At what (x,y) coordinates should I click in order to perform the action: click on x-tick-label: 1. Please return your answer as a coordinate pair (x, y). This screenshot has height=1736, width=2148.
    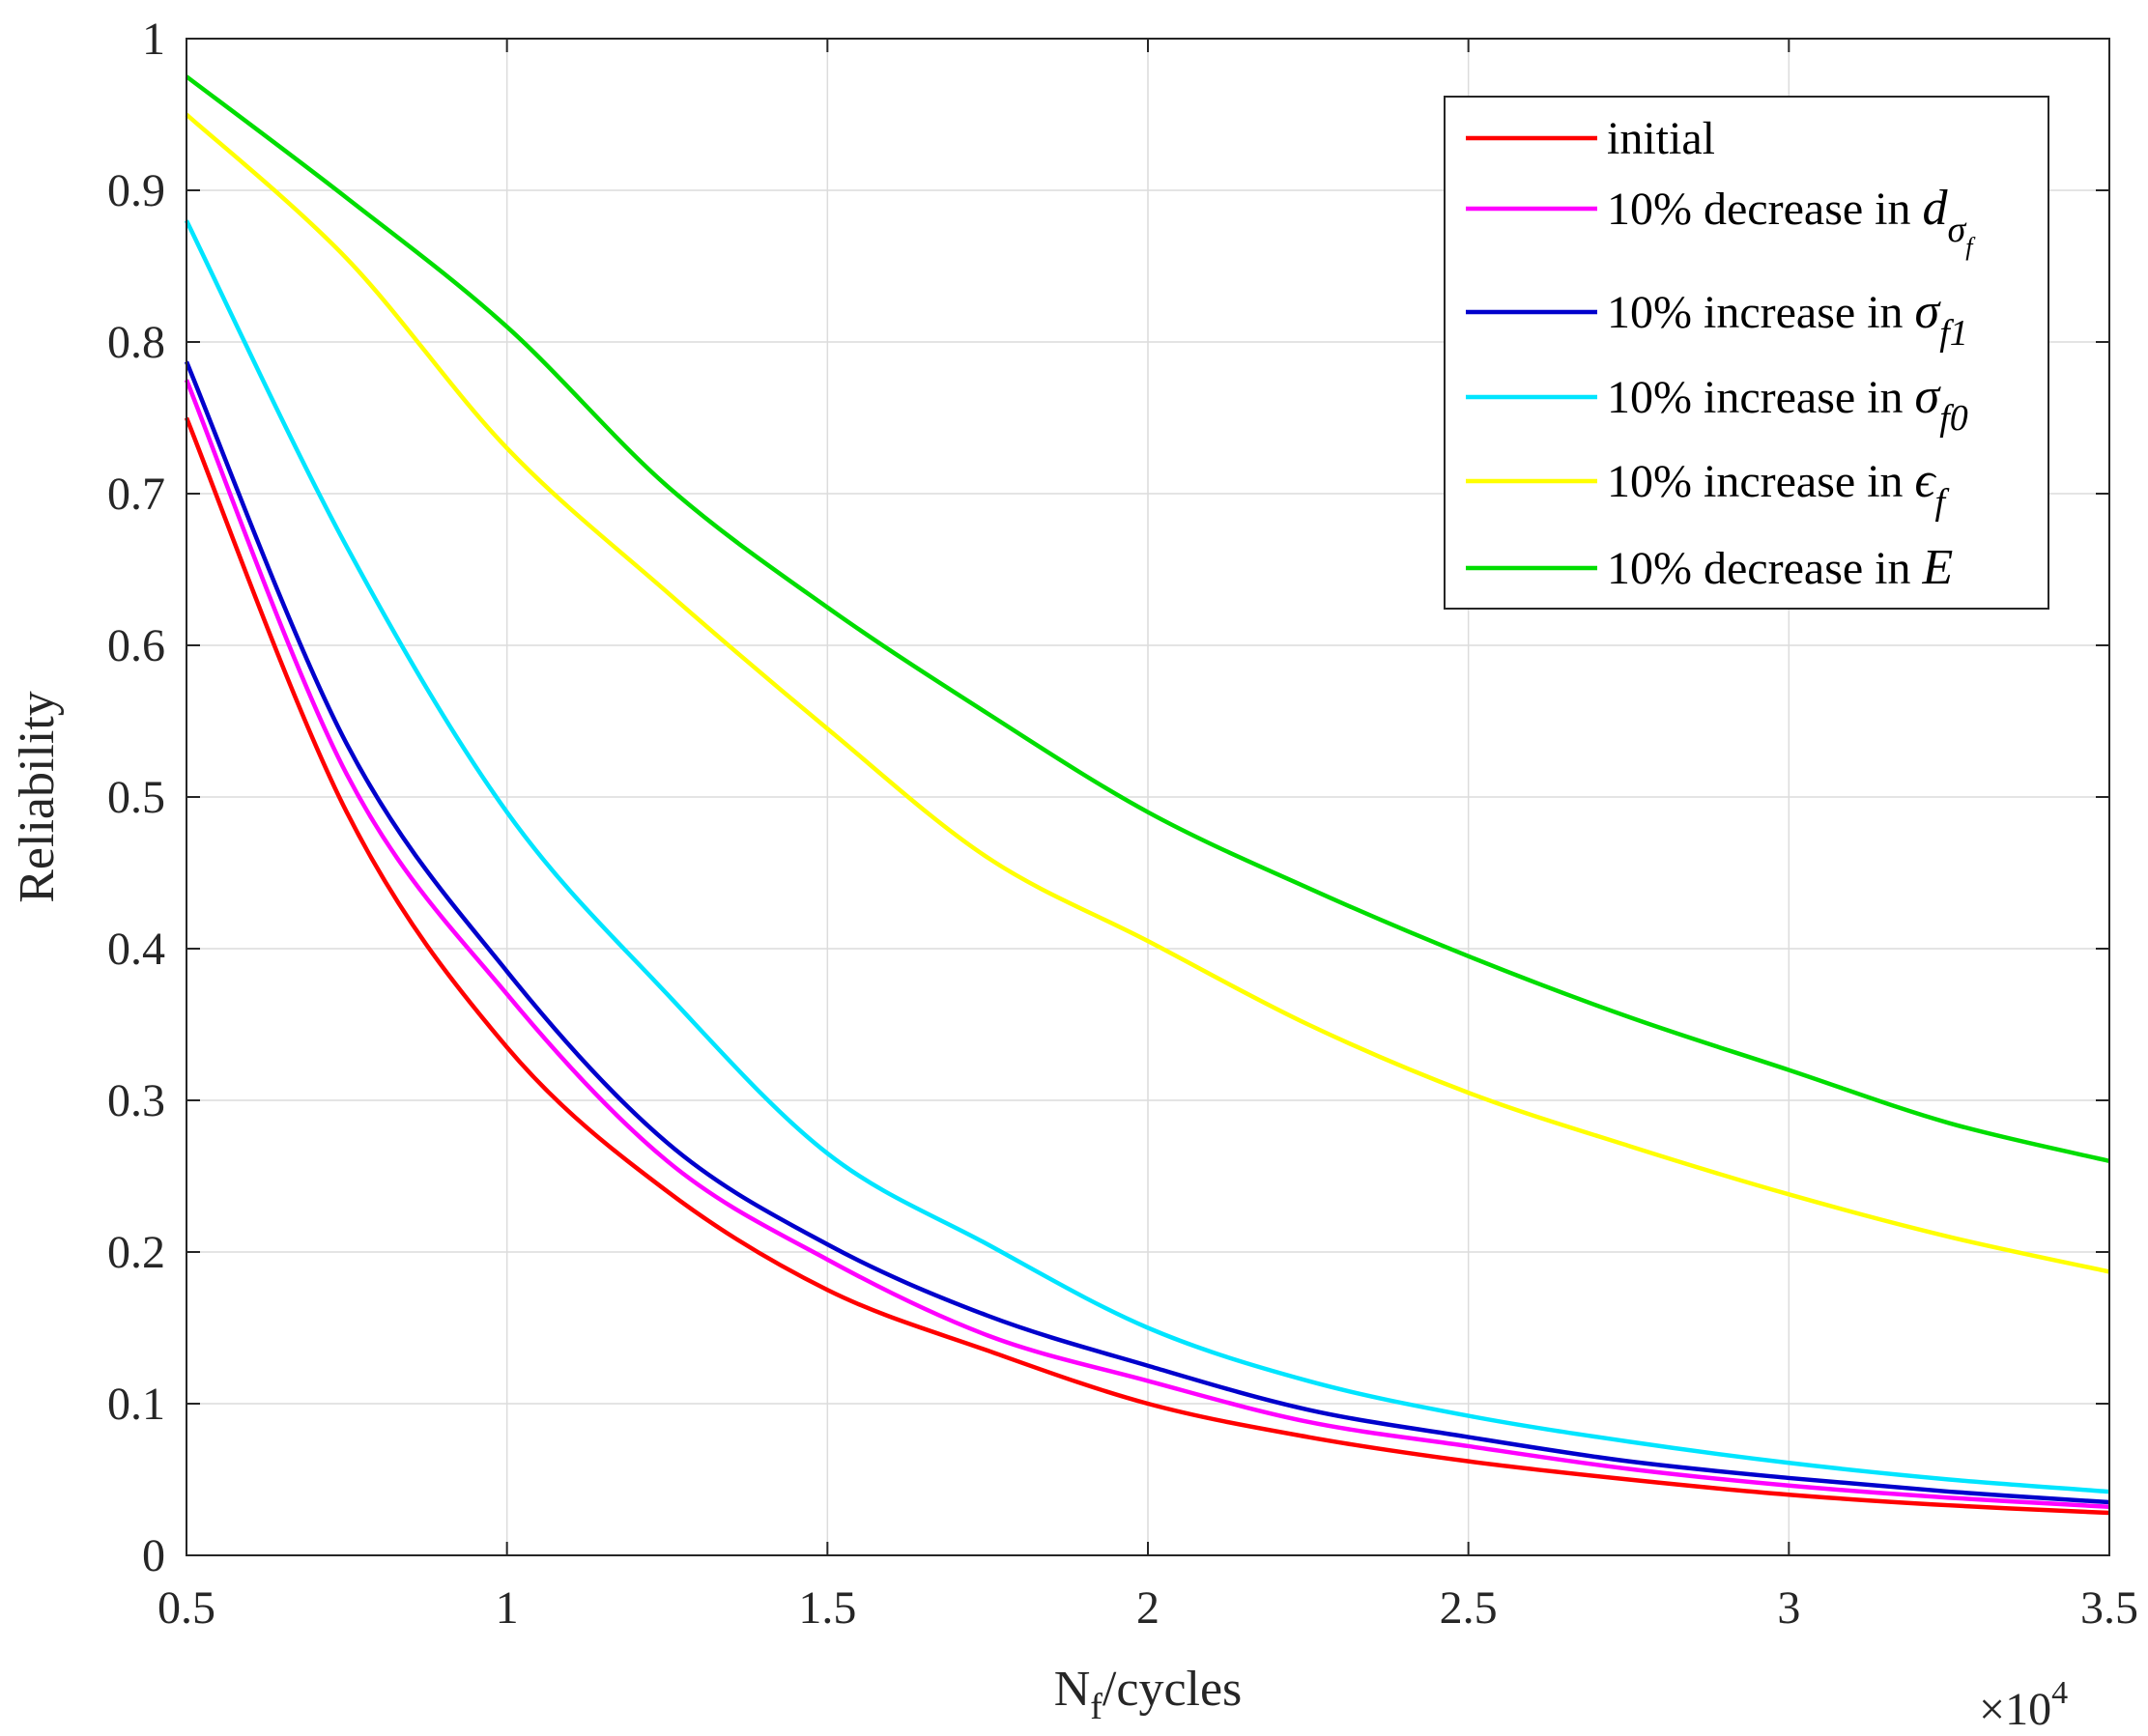
    Looking at the image, I should click on (508, 1608).